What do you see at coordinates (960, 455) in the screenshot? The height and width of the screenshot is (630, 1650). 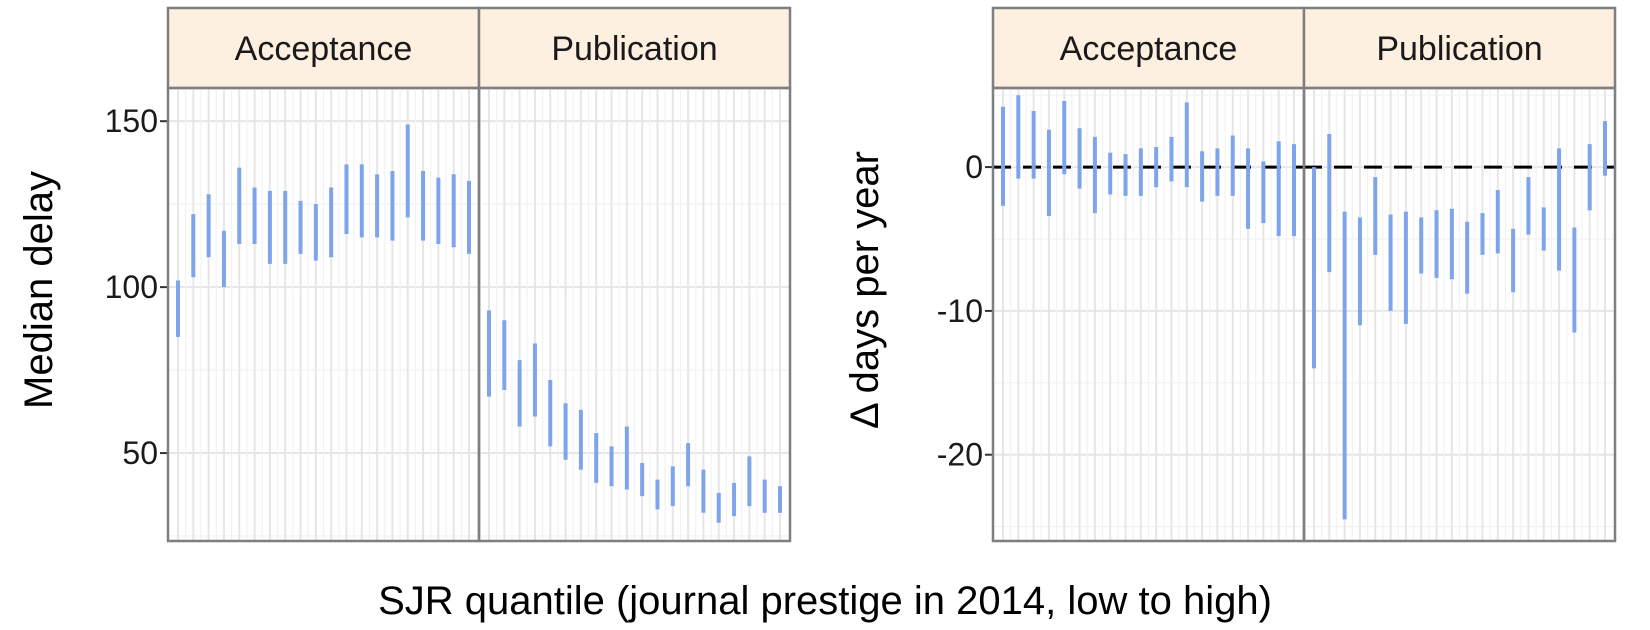 I see `y-tick-label: -20` at bounding box center [960, 455].